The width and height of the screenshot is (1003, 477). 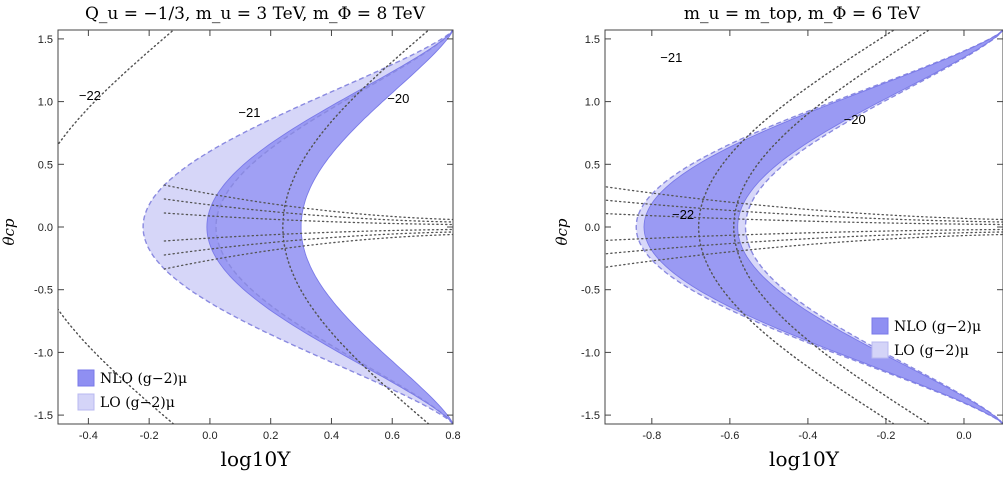 What do you see at coordinates (651, 436) in the screenshot?
I see `x-tick-label: -0.8` at bounding box center [651, 436].